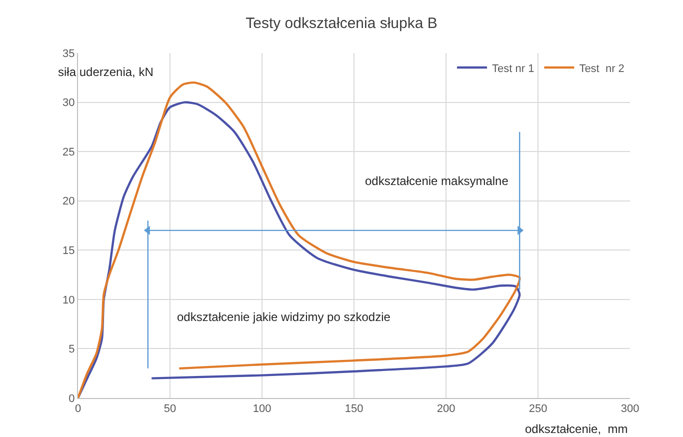  What do you see at coordinates (68, 152) in the screenshot?
I see `y-tick-label: 25` at bounding box center [68, 152].